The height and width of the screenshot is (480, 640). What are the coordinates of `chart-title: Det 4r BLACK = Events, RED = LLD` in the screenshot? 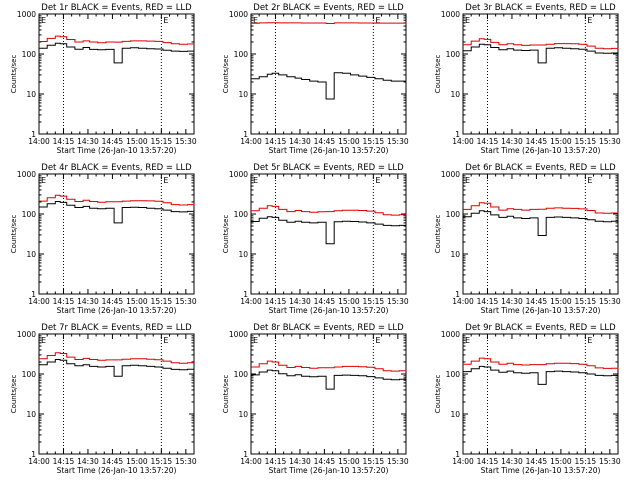 It's located at (116, 168).